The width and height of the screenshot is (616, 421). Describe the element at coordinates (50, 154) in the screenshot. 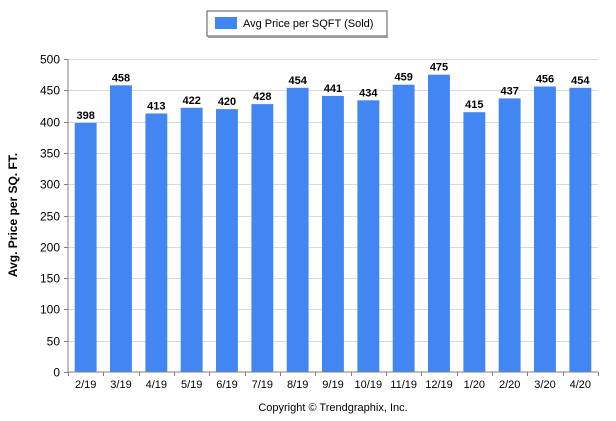

I see `y-tick-label: 350` at that location.